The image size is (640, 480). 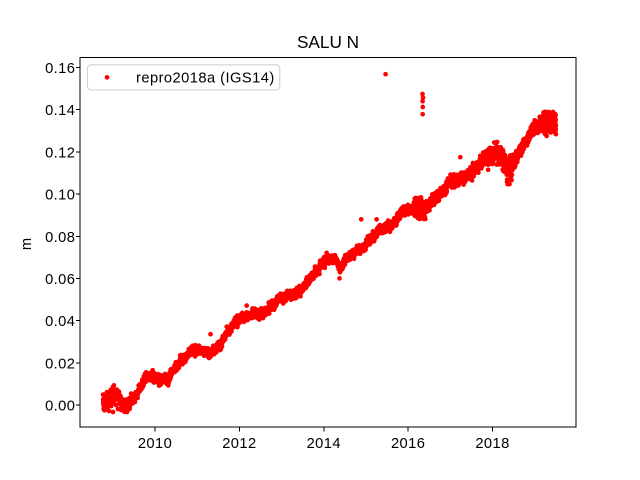 What do you see at coordinates (60, 364) in the screenshot?
I see `svg-text: 0.02` at bounding box center [60, 364].